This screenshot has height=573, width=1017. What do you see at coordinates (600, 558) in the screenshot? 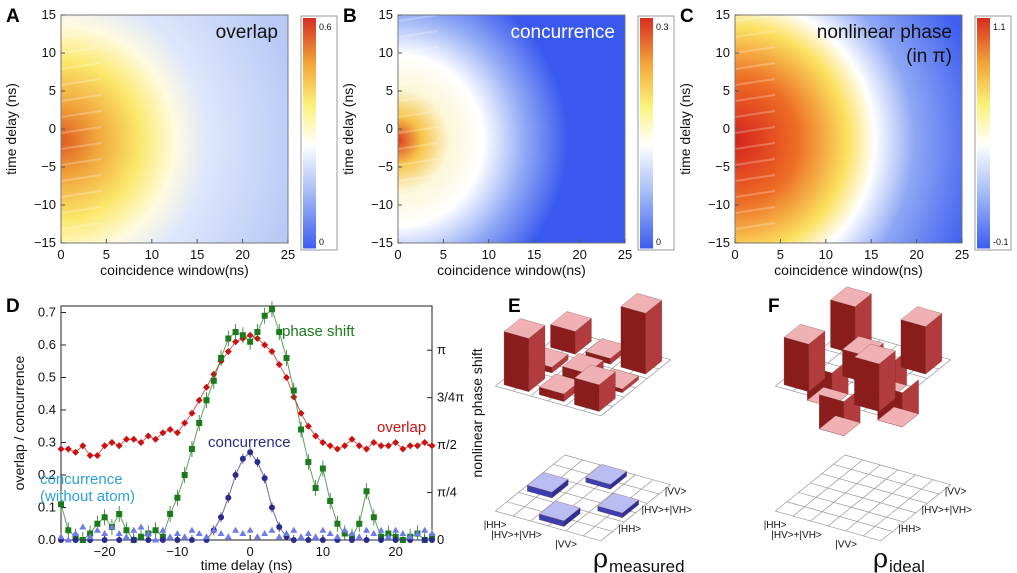
I see `rho-symbol: ρ` at bounding box center [600, 558].